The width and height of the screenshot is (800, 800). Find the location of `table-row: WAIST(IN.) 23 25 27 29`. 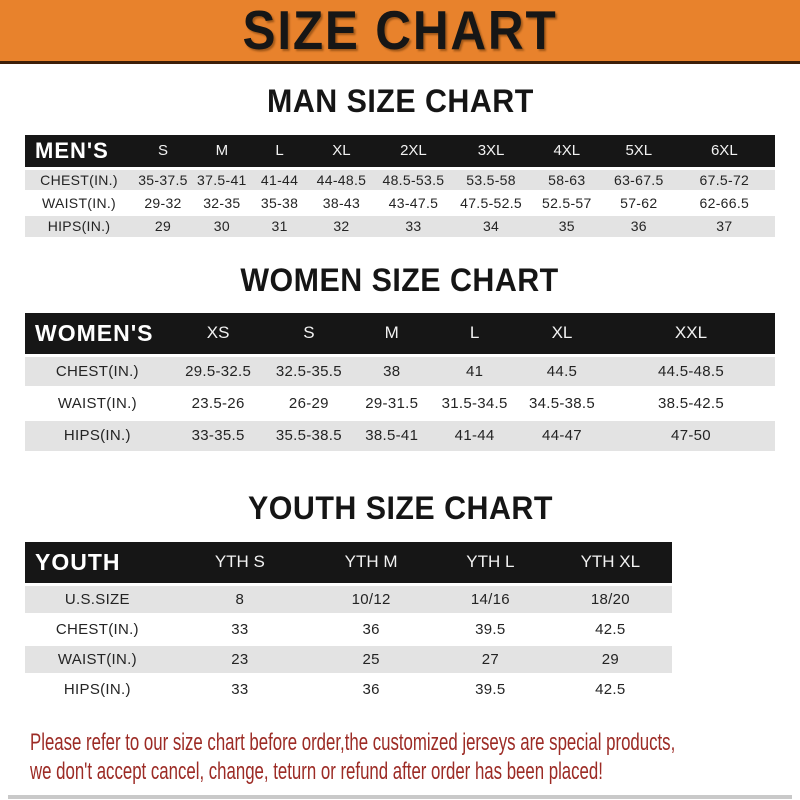

table-row: WAIST(IN.) 23 25 27 29 is located at coordinates (400, 659).